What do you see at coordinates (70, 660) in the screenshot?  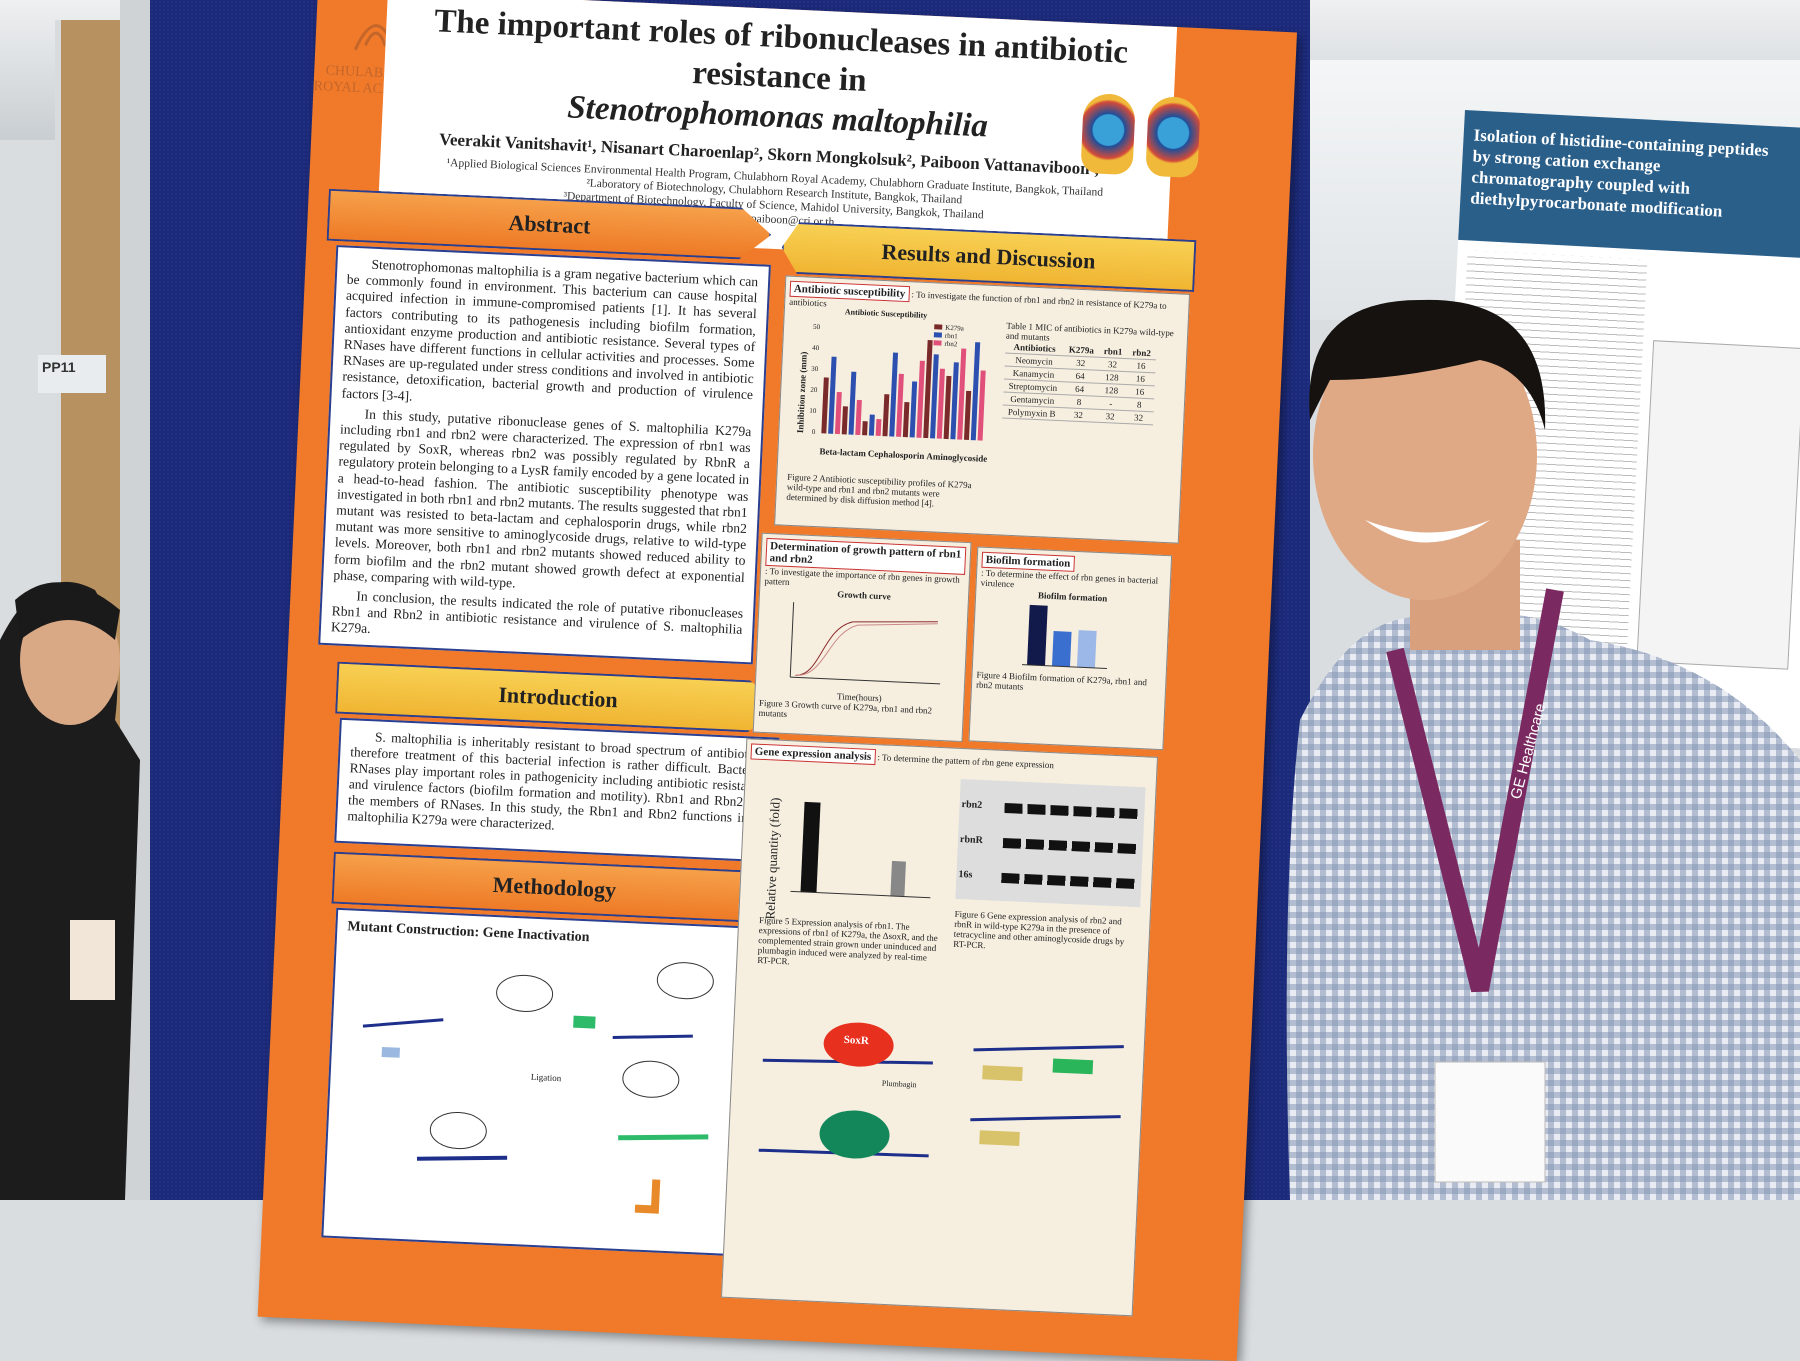 I see `person-left-face` at bounding box center [70, 660].